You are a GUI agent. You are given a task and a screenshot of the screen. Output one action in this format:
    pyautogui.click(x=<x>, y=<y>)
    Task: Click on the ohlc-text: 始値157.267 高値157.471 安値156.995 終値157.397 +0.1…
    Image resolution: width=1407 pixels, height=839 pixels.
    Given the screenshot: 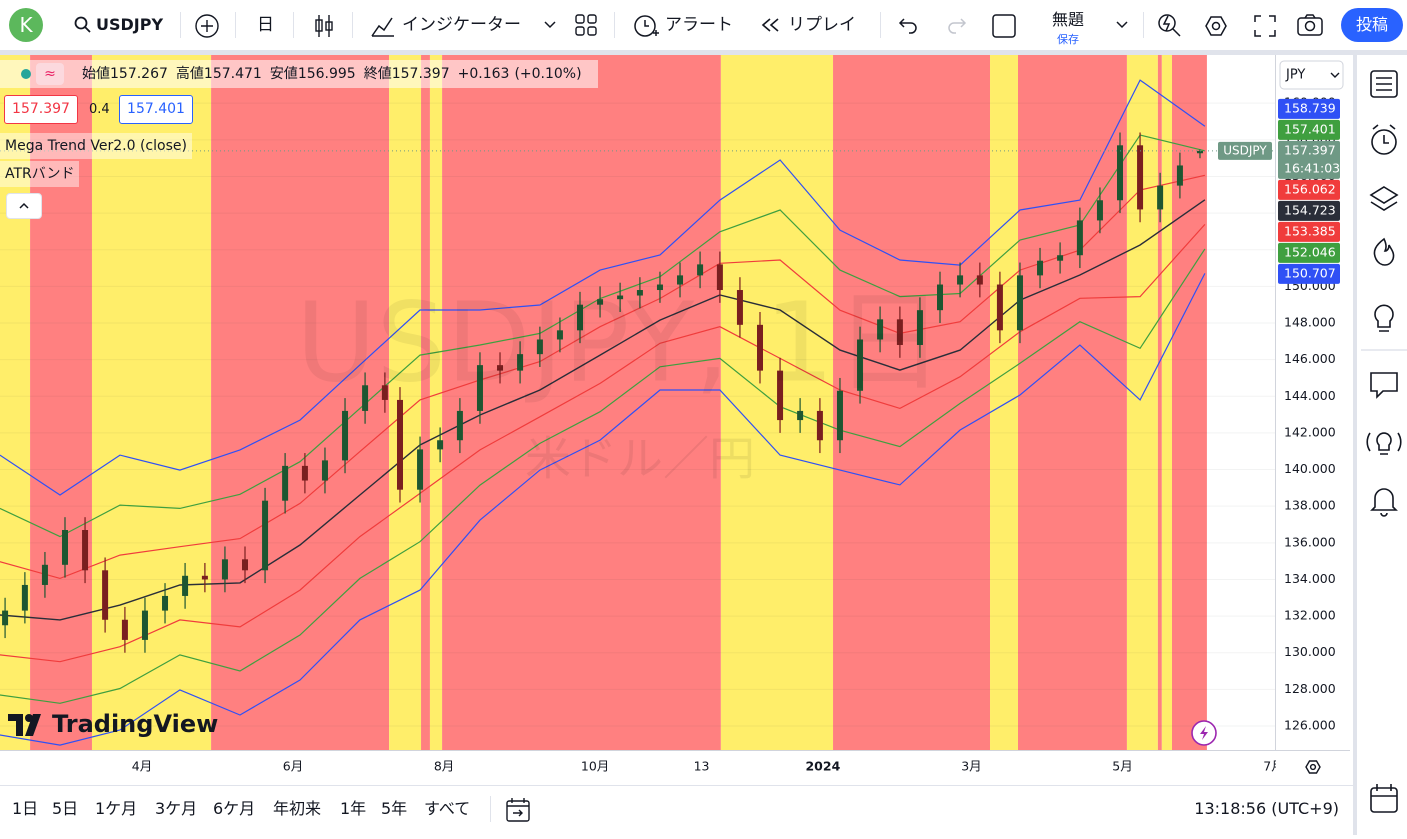 What is the action you would take?
    pyautogui.click(x=332, y=74)
    